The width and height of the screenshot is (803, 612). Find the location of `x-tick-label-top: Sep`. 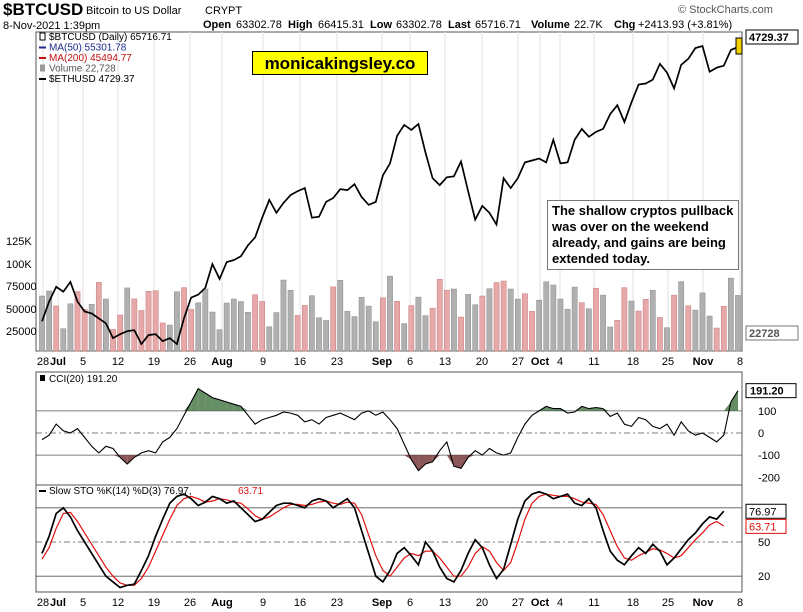

x-tick-label-top: Sep is located at coordinates (382, 362).